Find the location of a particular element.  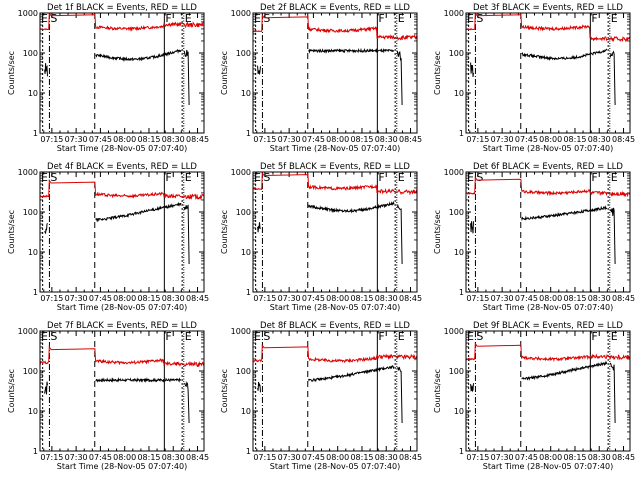

plot-frame is located at coordinates (335, 232).